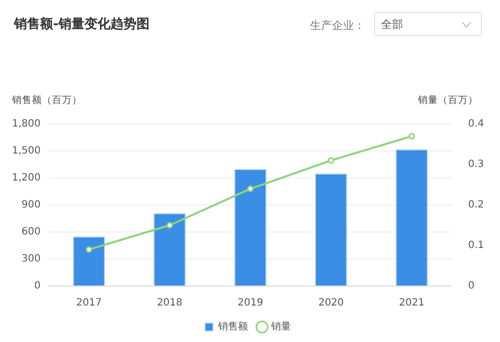 The height and width of the screenshot is (342, 500). Describe the element at coordinates (471, 286) in the screenshot. I see `y2-tick-label: 0` at that location.